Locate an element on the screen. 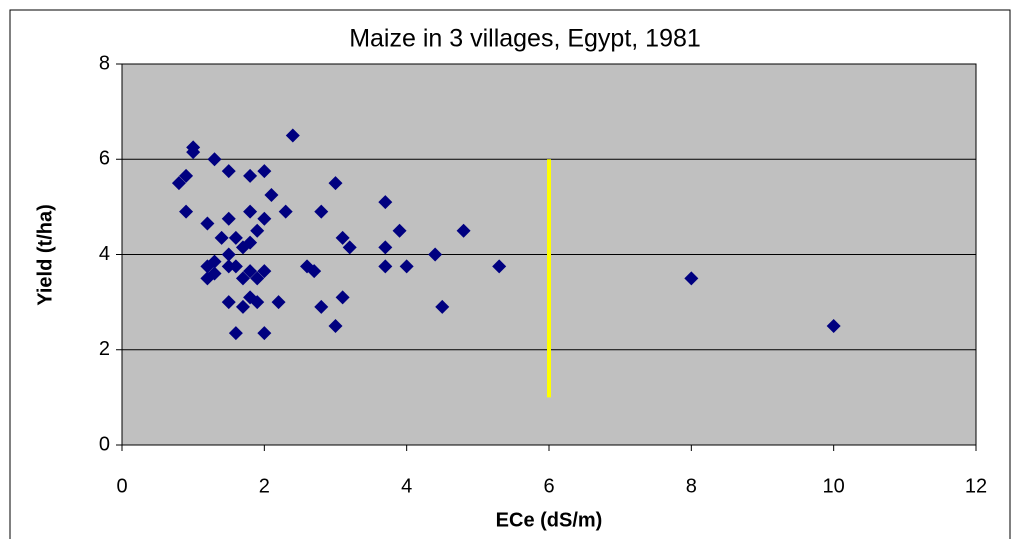  x-tick-label: 8 is located at coordinates (691, 486).